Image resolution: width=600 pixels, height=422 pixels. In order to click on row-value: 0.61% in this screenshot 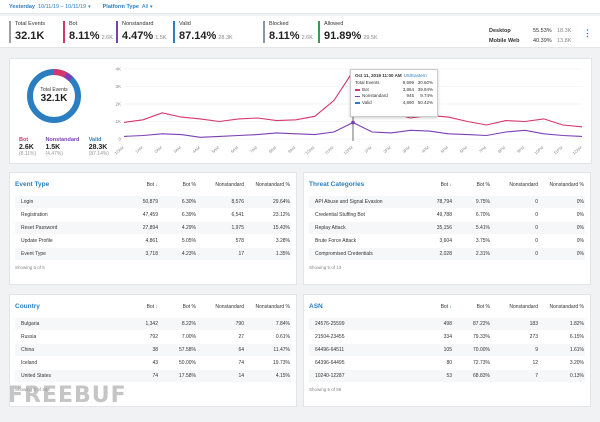, I will do `click(282, 337)`.